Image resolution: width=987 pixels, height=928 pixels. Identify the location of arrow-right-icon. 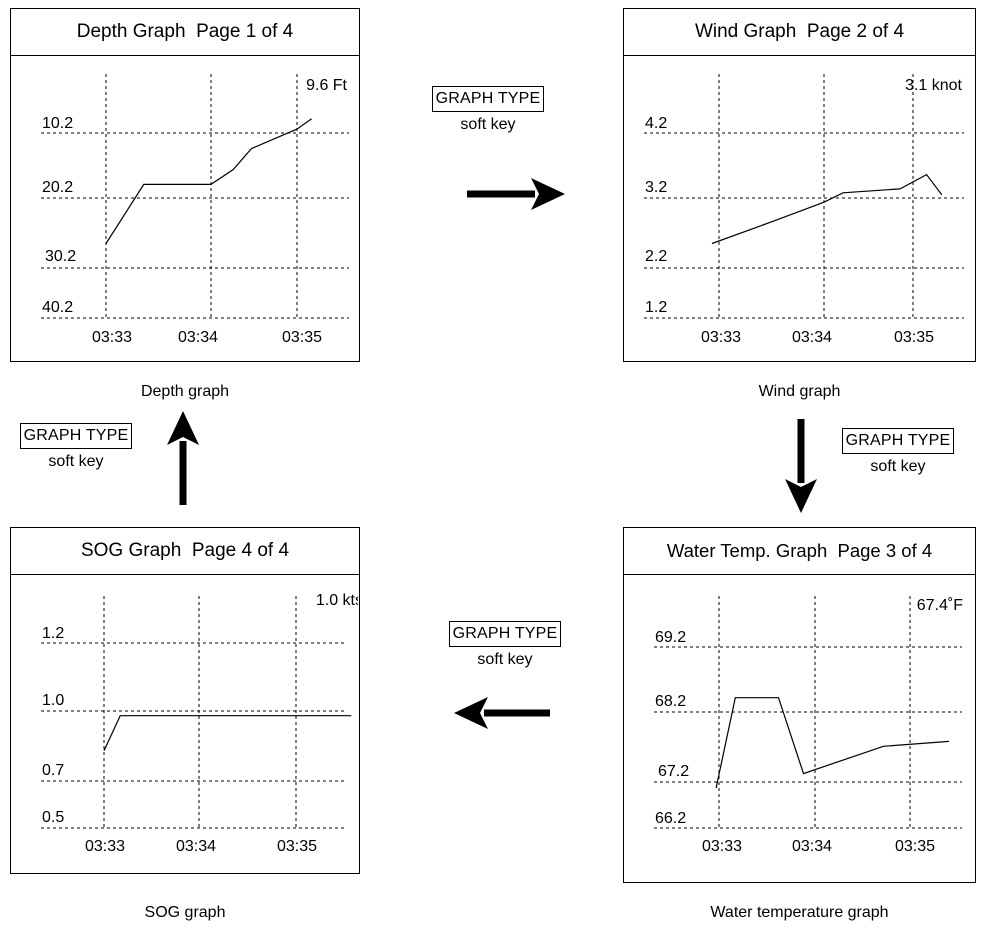
(516, 194).